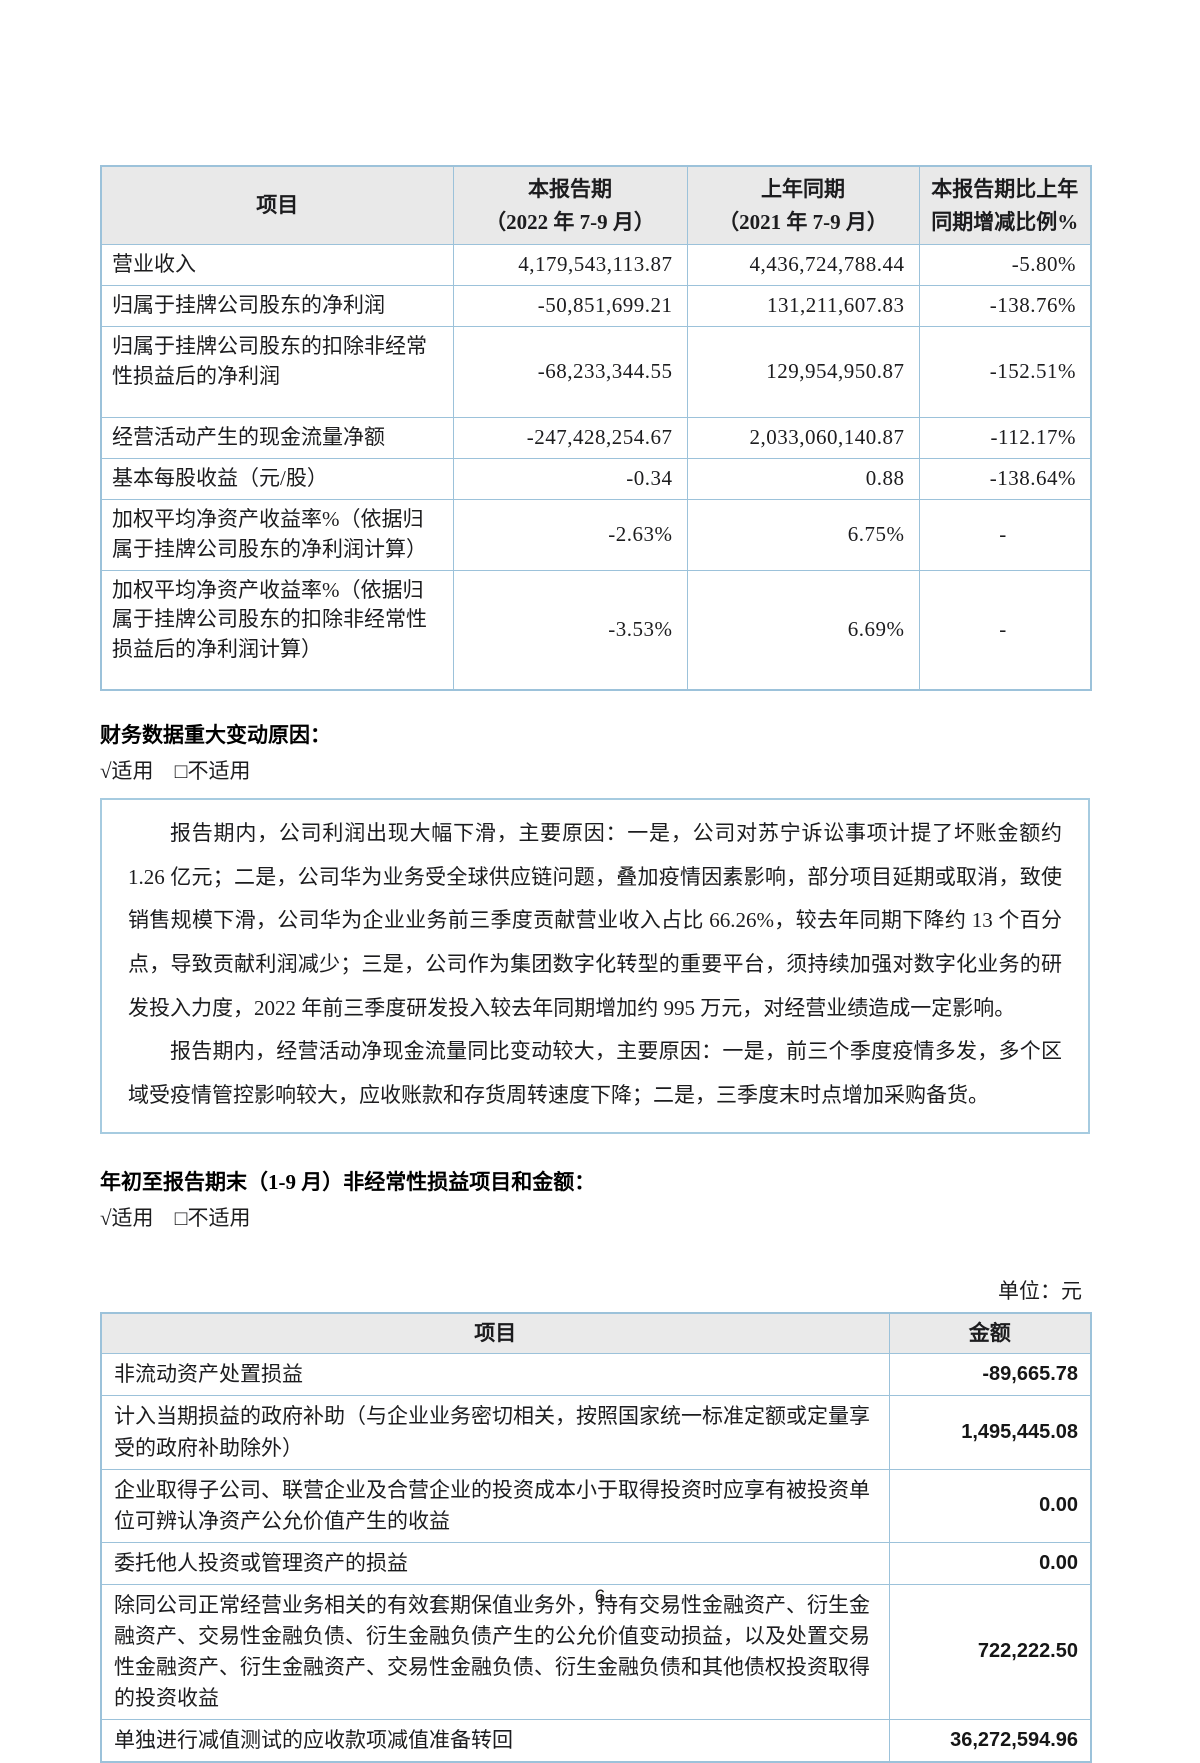  What do you see at coordinates (570, 305) in the screenshot?
I see `metric-current-value: -50,851,699.21` at bounding box center [570, 305].